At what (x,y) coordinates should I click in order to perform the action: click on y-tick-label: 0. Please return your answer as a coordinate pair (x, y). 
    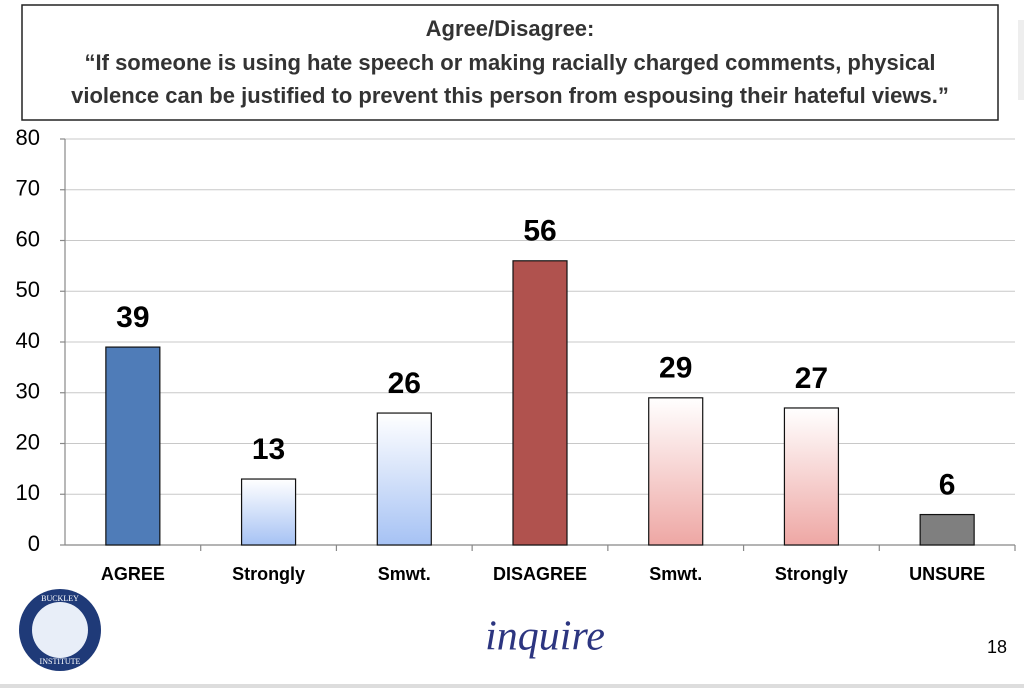
    Looking at the image, I should click on (34, 543).